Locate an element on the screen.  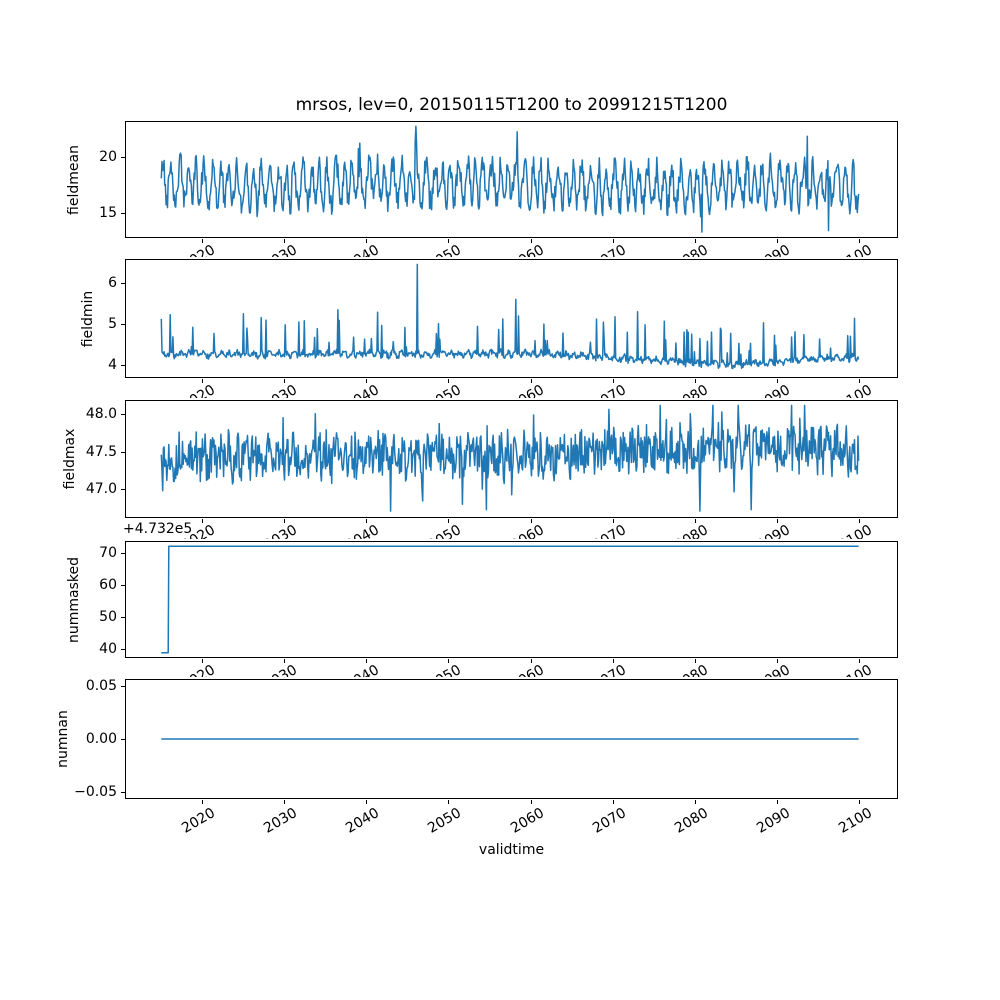
line-series-fieldmean is located at coordinates (510, 179).